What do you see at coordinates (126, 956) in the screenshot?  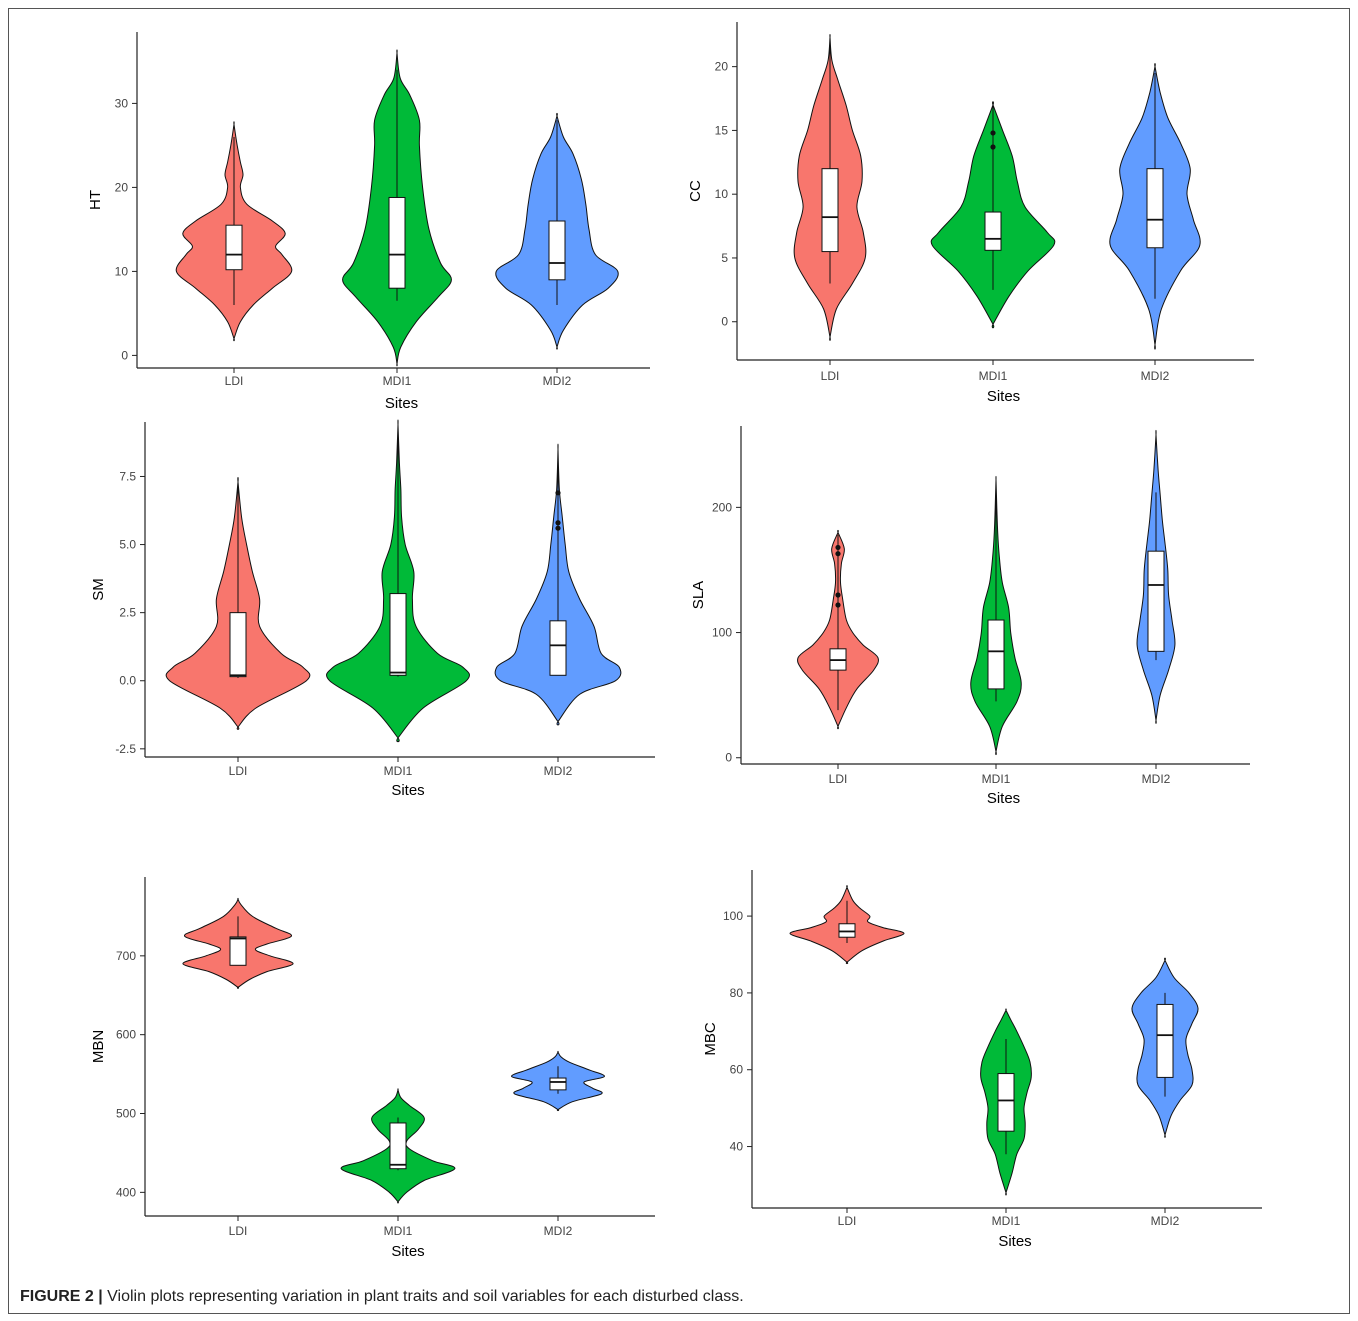 I see `y-tick-label: 700` at bounding box center [126, 956].